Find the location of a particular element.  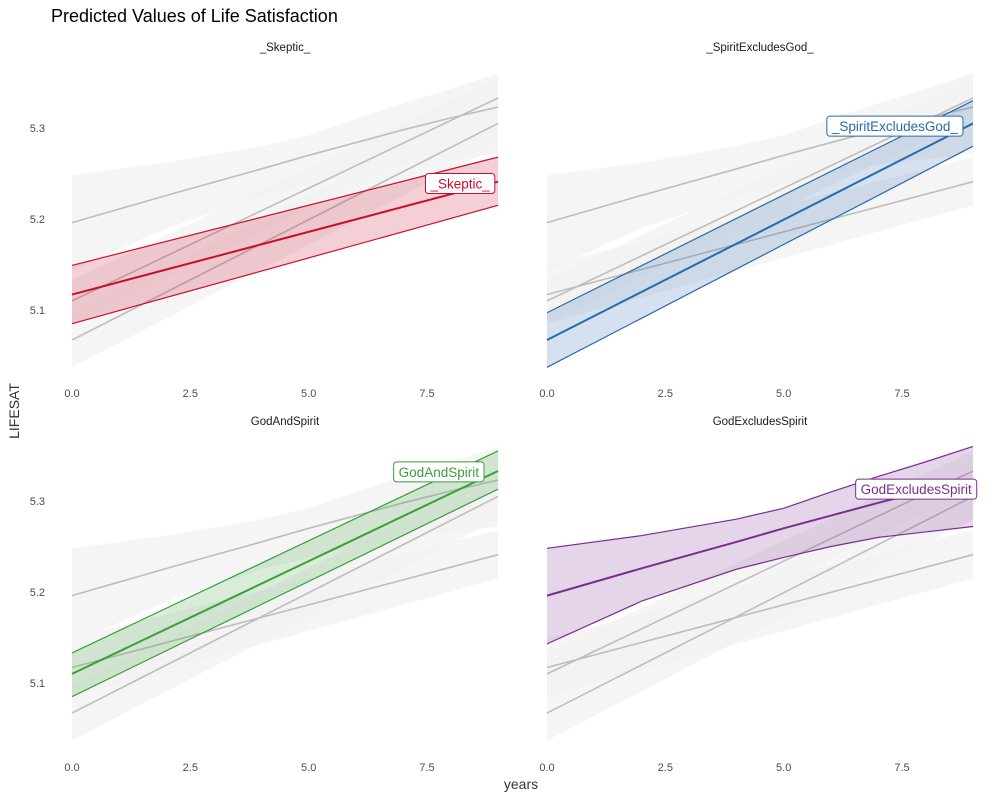

series-label-text: _Skeptic_ is located at coordinates (459, 184).